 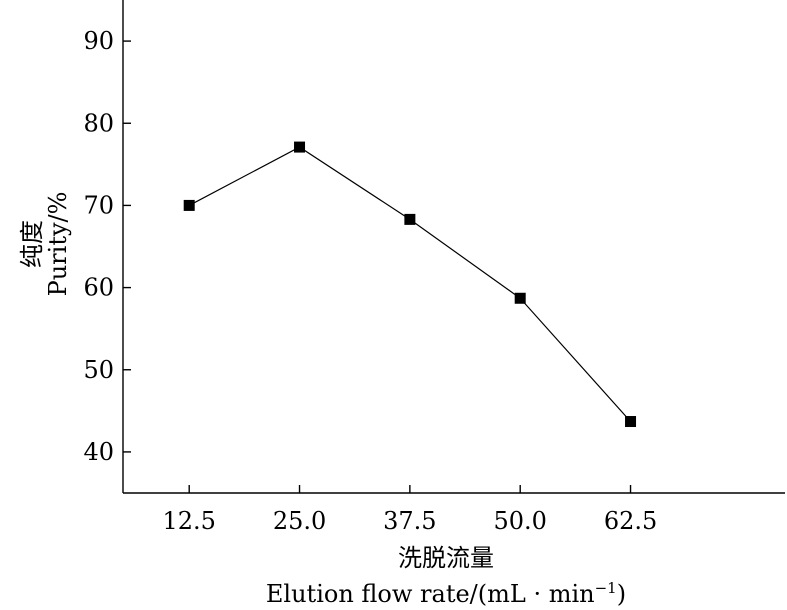 What do you see at coordinates (98, 205) in the screenshot?
I see `y-tick-label: 70` at bounding box center [98, 205].